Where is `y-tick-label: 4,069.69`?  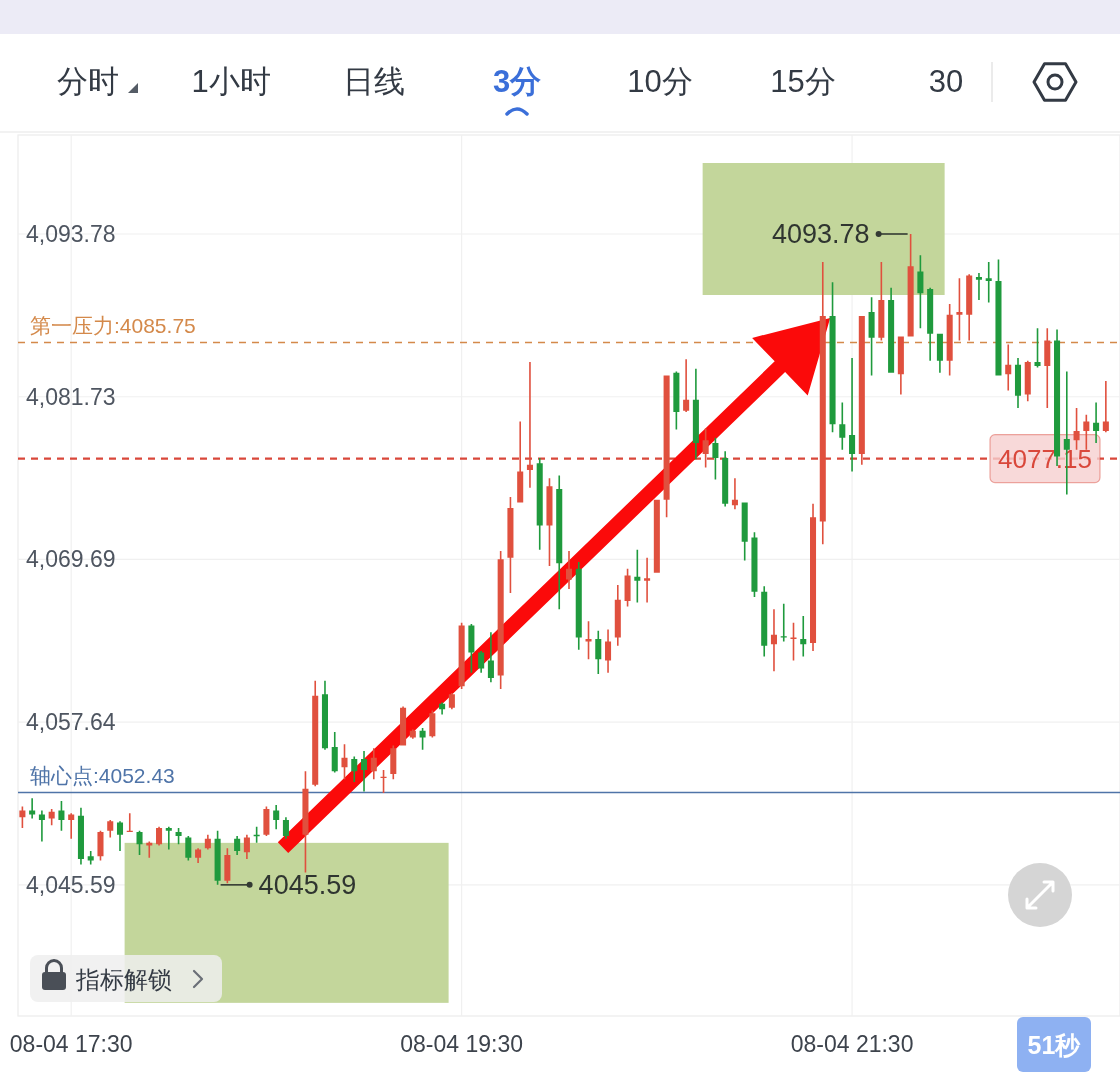
y-tick-label: 4,069.69 is located at coordinates (71, 559).